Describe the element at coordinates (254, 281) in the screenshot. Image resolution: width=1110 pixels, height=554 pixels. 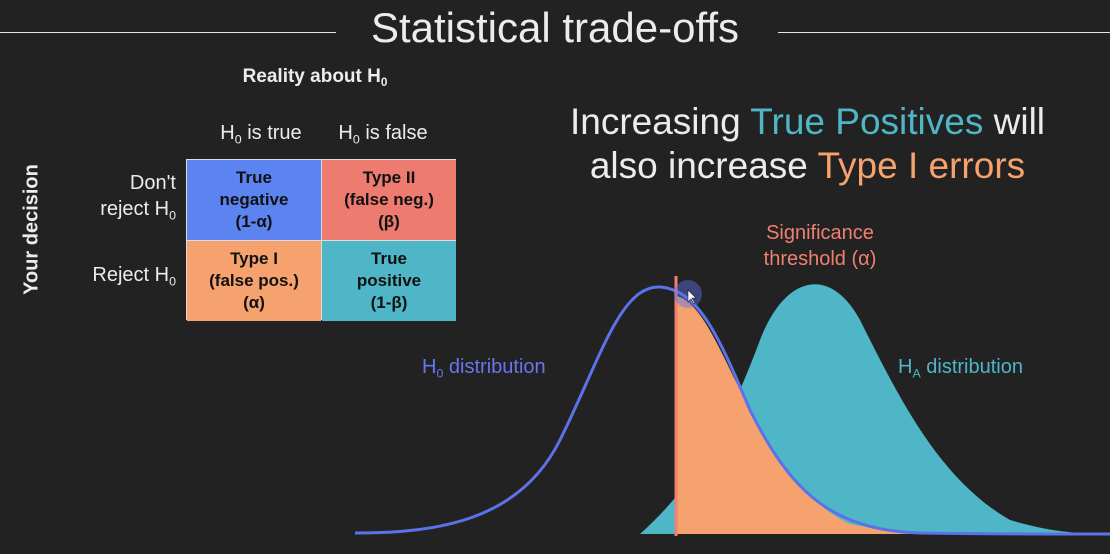
I see `cell-type-i: Type I (false pos.) (α)` at that location.